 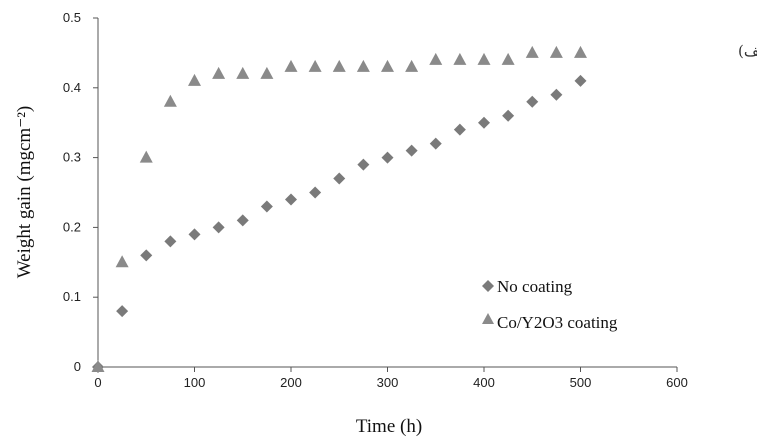 What do you see at coordinates (72, 157) in the screenshot?
I see `y-tick-label: 0.3` at bounding box center [72, 157].